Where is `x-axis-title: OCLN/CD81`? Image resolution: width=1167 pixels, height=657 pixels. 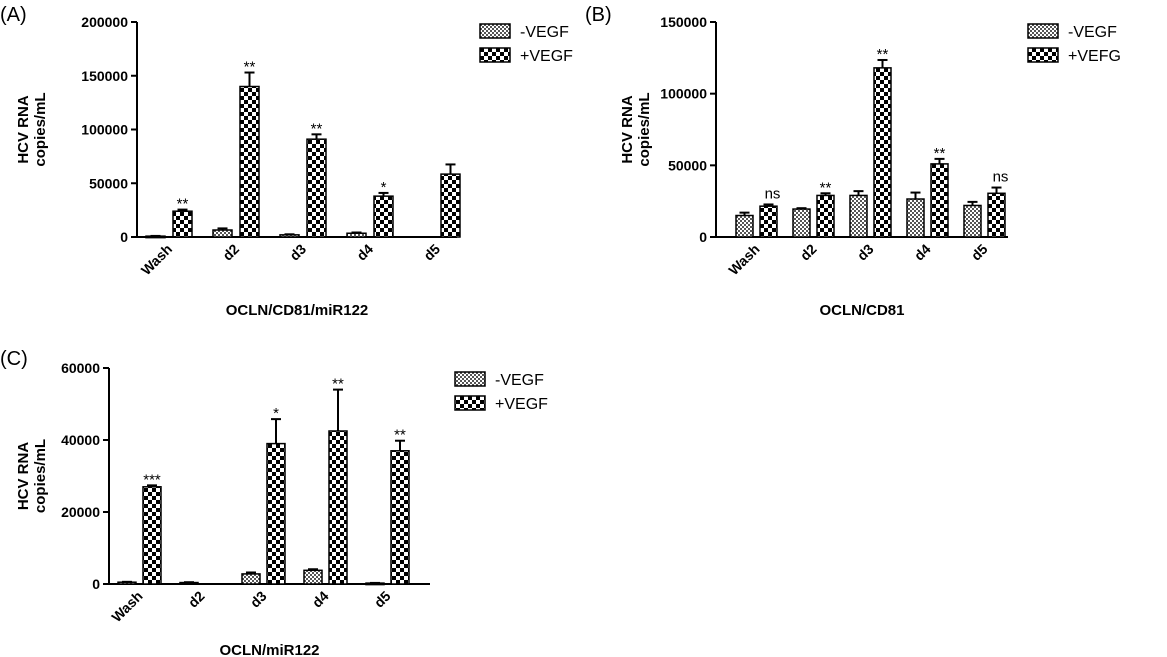 x-axis-title: OCLN/CD81 is located at coordinates (861, 310).